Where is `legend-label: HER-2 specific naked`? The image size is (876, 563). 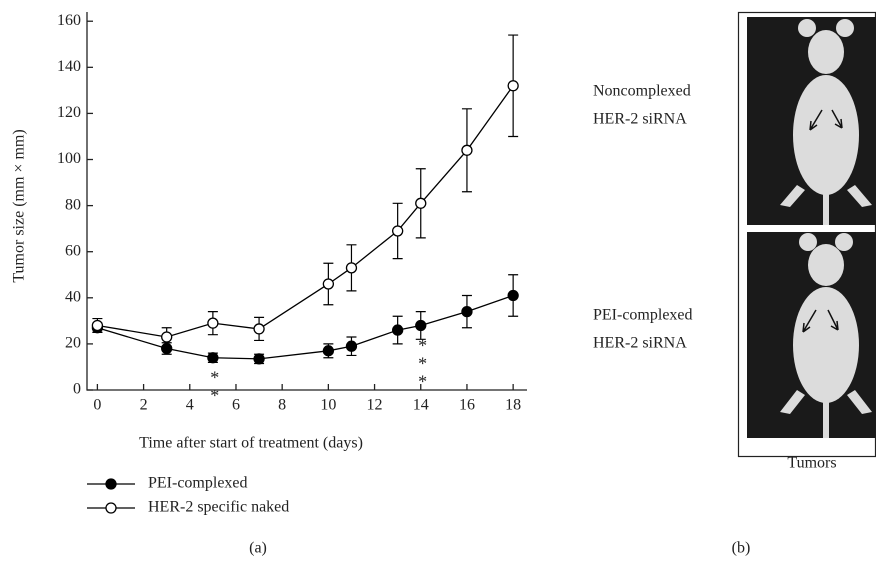 legend-label: HER-2 specific naked is located at coordinates (218, 507).